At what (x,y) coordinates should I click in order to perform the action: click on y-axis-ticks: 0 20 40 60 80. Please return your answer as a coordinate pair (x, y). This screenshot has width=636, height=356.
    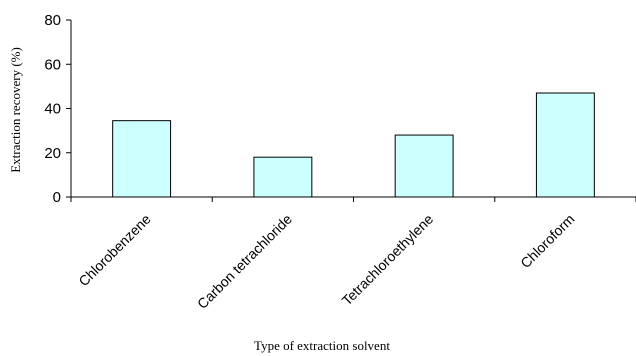
    Looking at the image, I should click on (57, 109).